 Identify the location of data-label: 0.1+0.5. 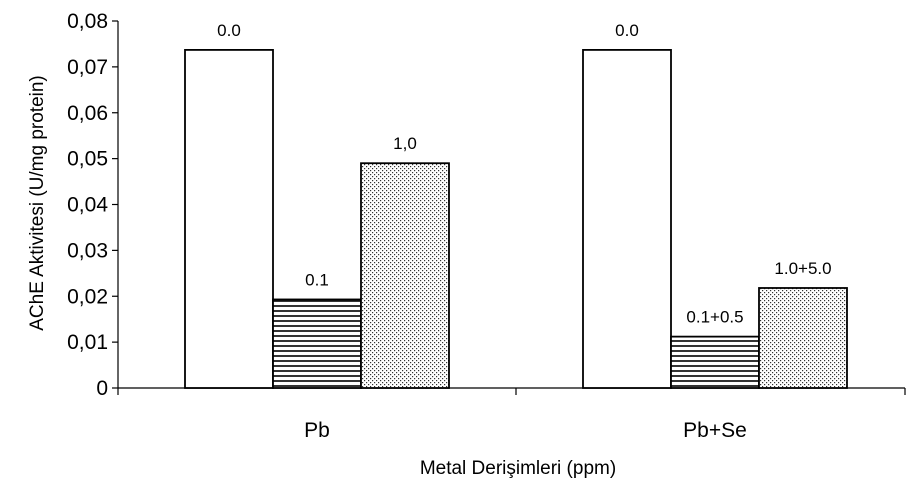
(714, 317).